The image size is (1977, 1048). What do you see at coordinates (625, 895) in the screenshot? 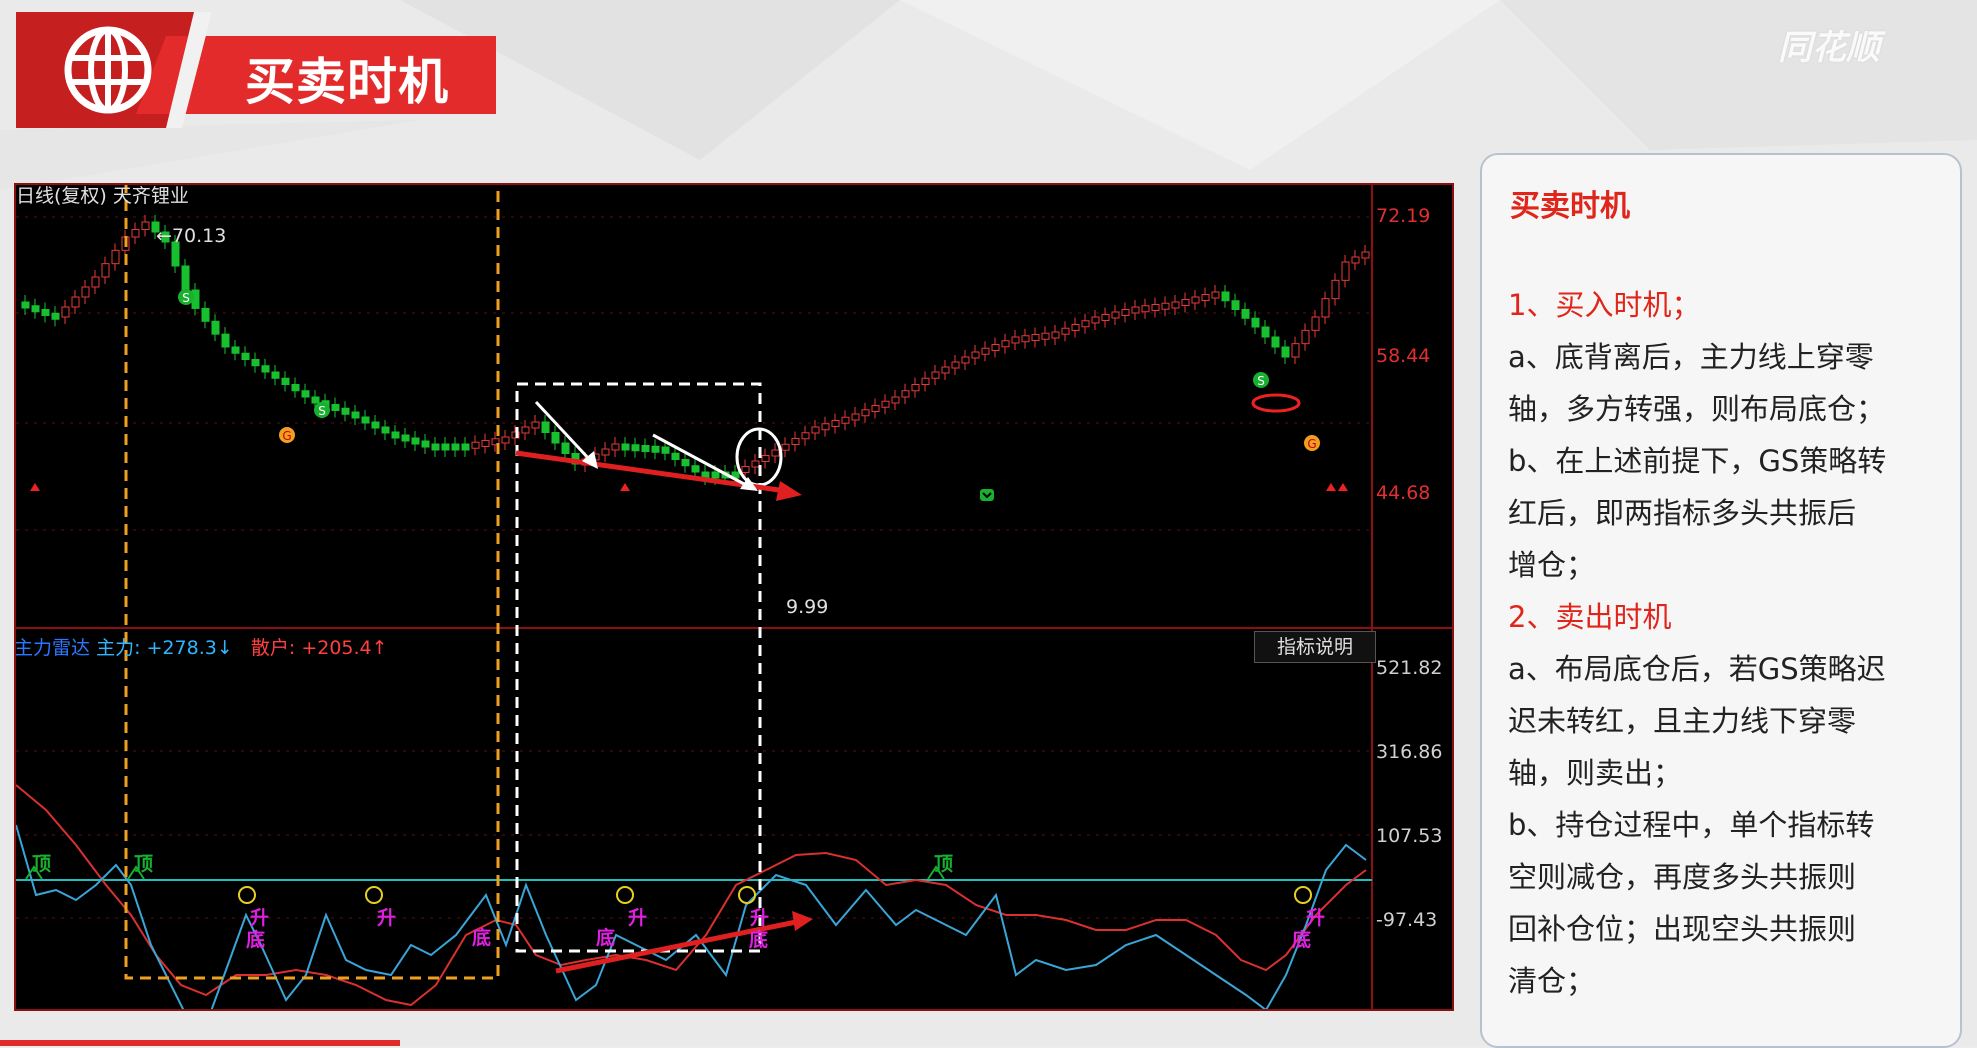
I see `up-marker-icon` at bounding box center [625, 895].